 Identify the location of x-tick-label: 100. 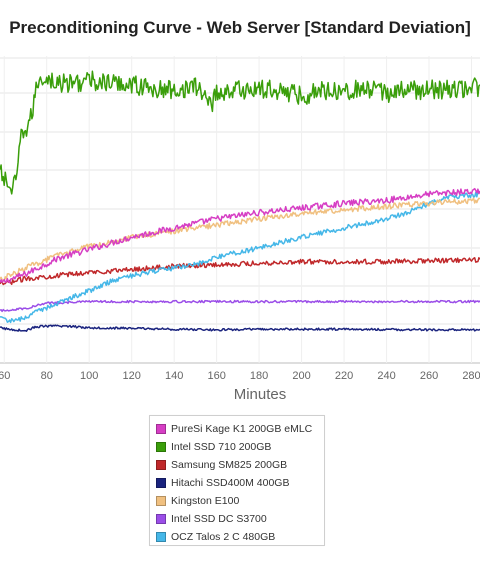
(89, 376).